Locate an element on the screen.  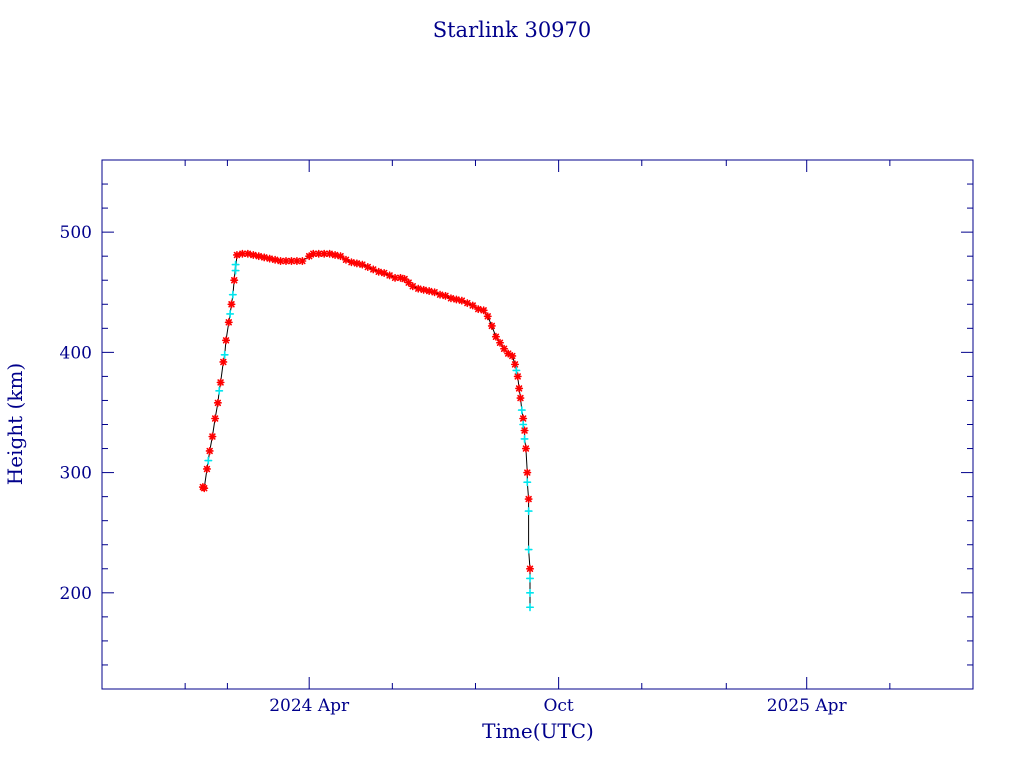
x-axis-label: Time(UTC) is located at coordinates (538, 731).